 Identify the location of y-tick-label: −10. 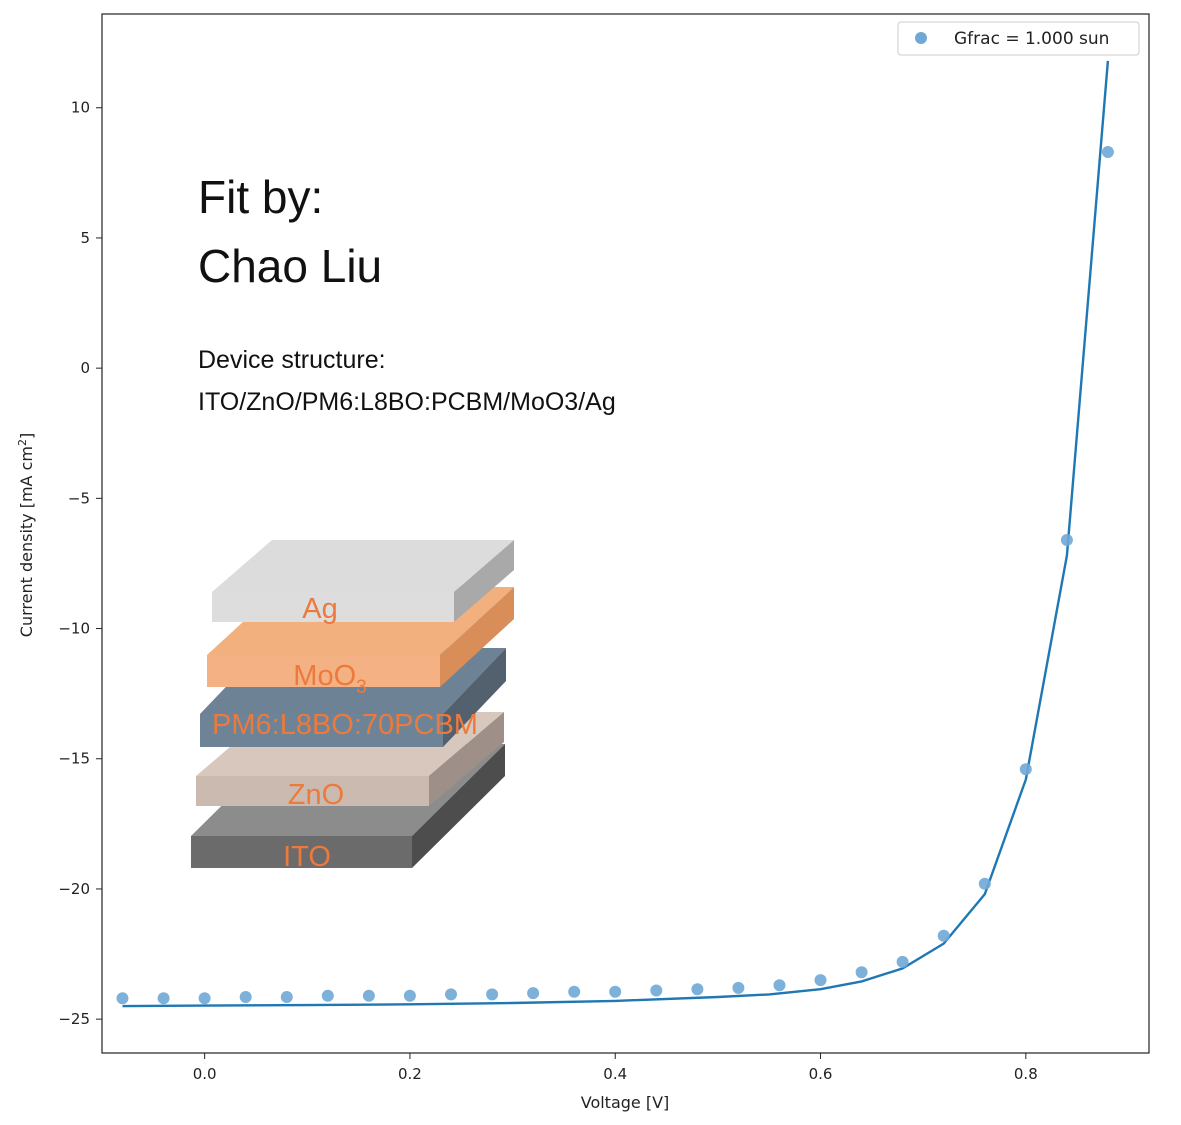
(74, 629).